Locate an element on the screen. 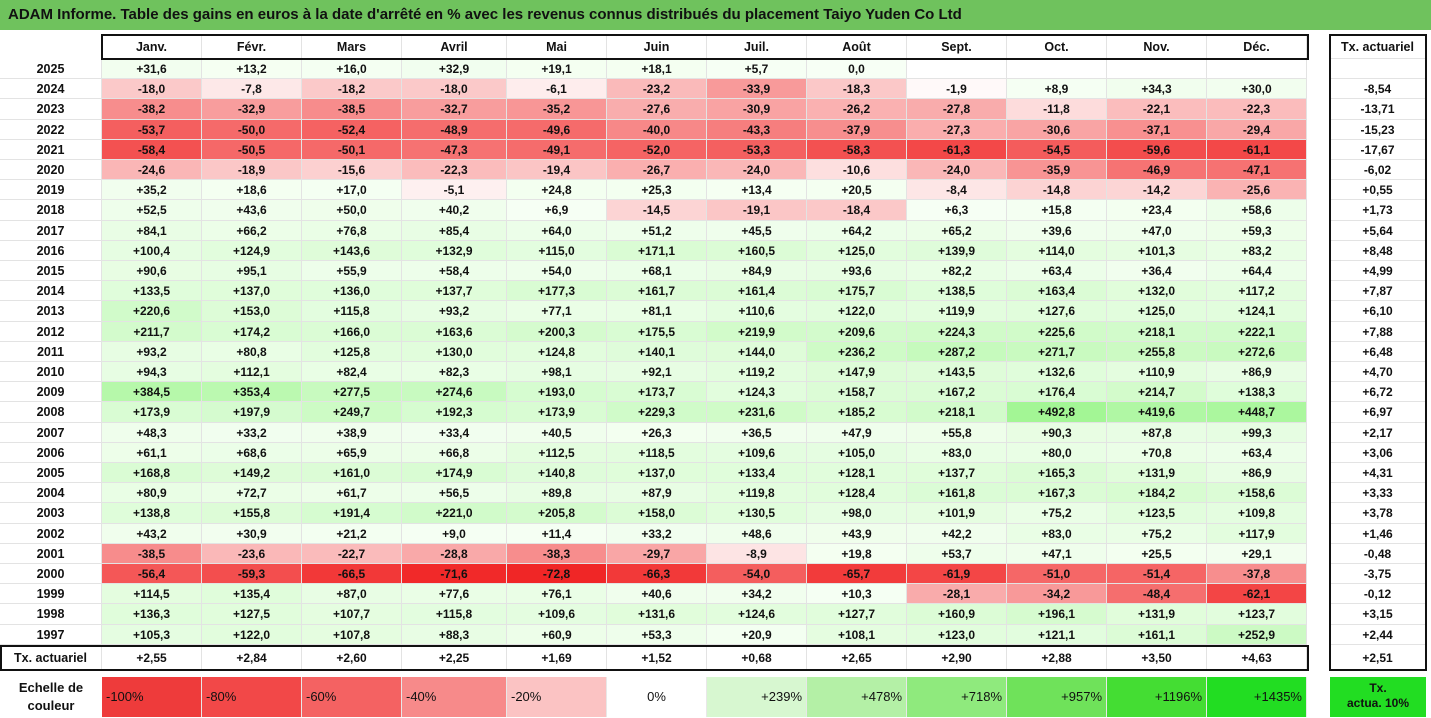  table-cell: +119,9 is located at coordinates (957, 311).